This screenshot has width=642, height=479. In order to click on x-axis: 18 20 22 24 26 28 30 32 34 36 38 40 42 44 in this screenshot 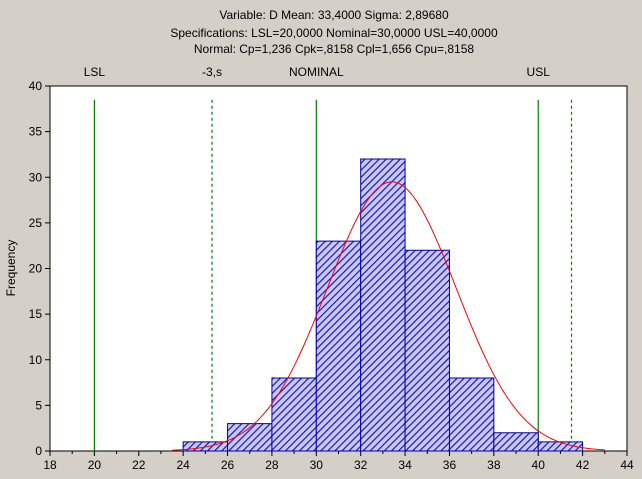, I will do `click(338, 461)`.